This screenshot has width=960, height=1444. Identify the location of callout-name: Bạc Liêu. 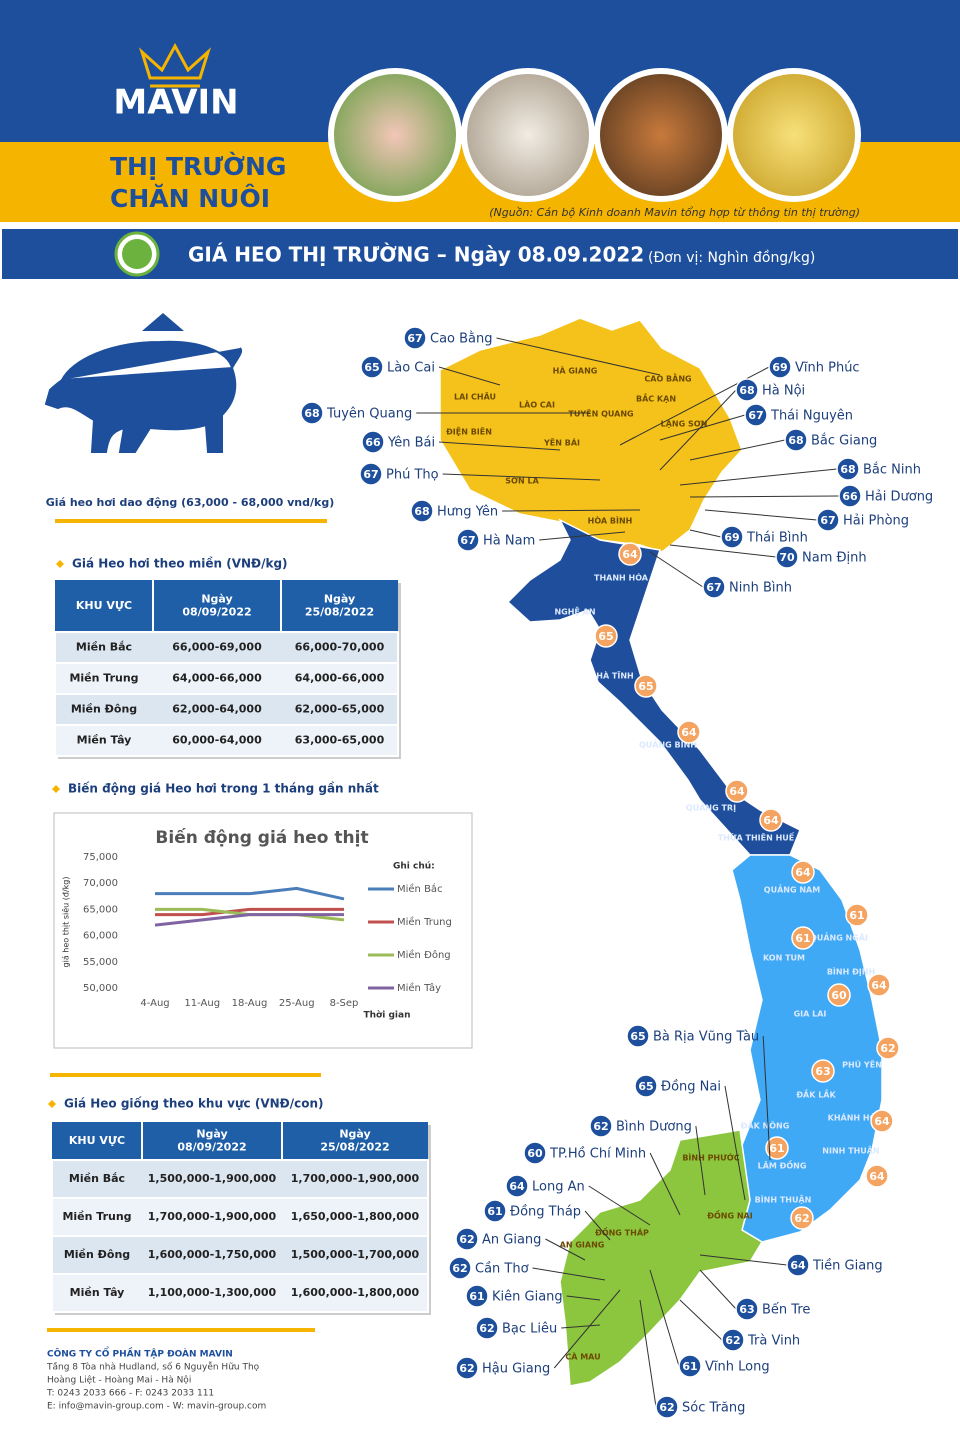
(529, 1329).